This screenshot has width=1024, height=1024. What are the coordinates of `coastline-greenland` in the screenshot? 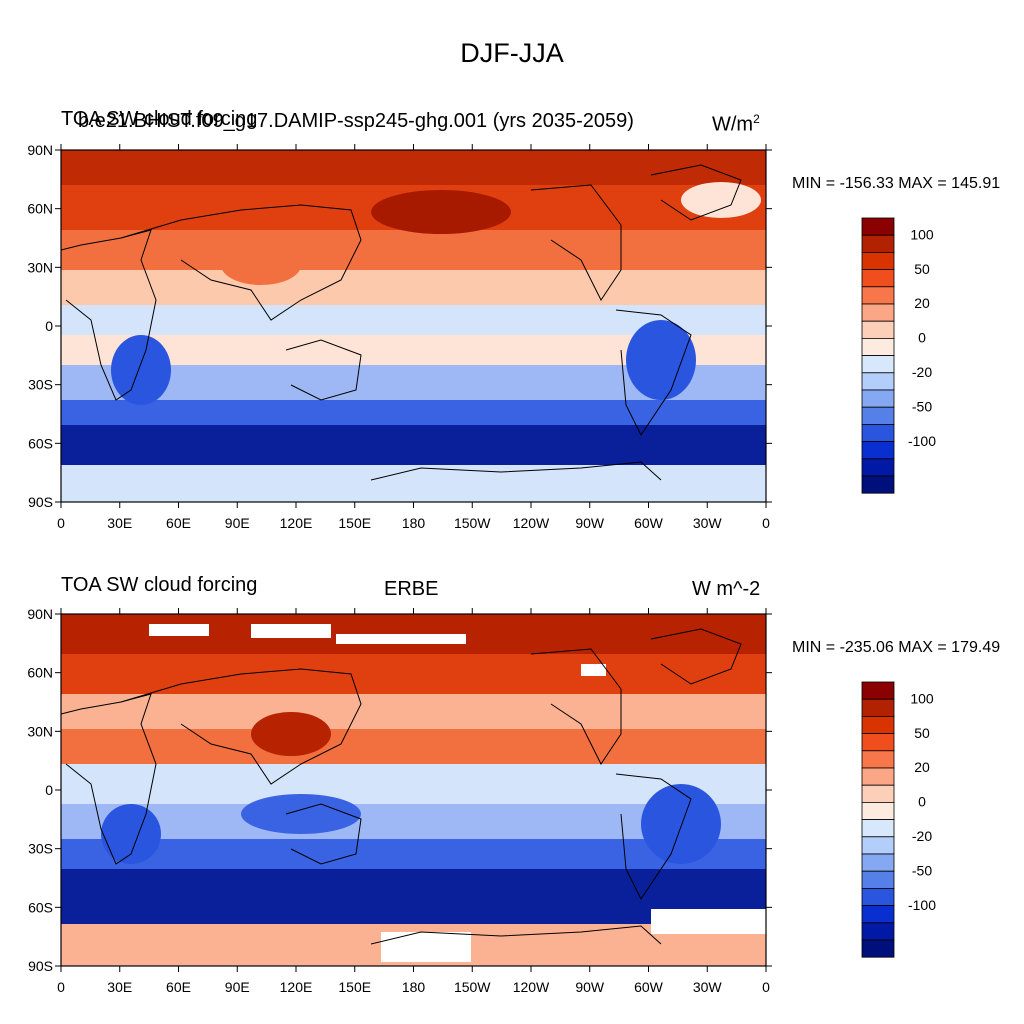 It's located at (696, 192).